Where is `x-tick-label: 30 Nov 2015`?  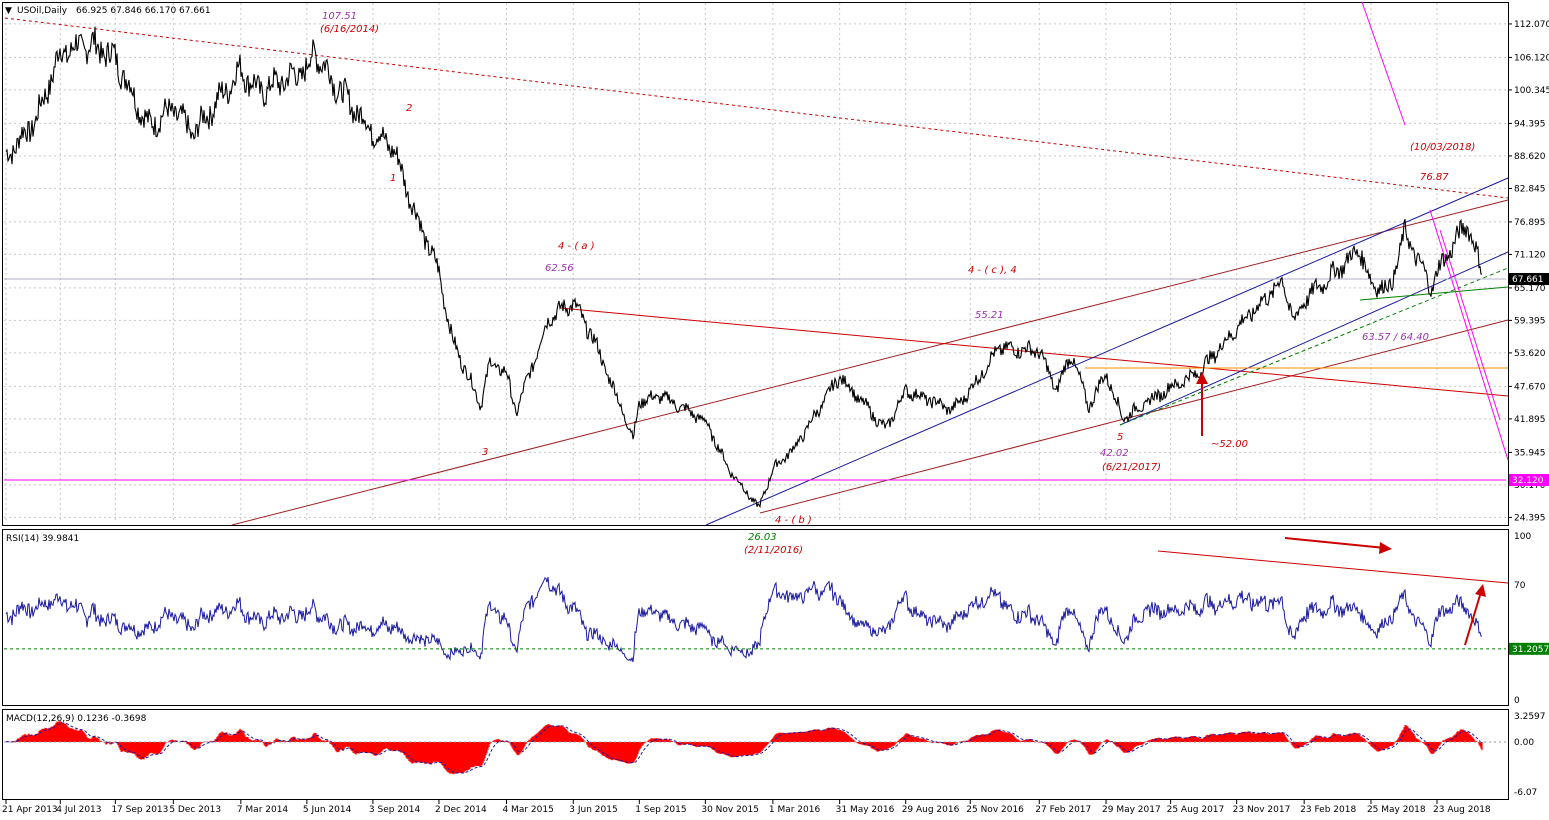
x-tick-label: 30 Nov 2015 is located at coordinates (730, 810).